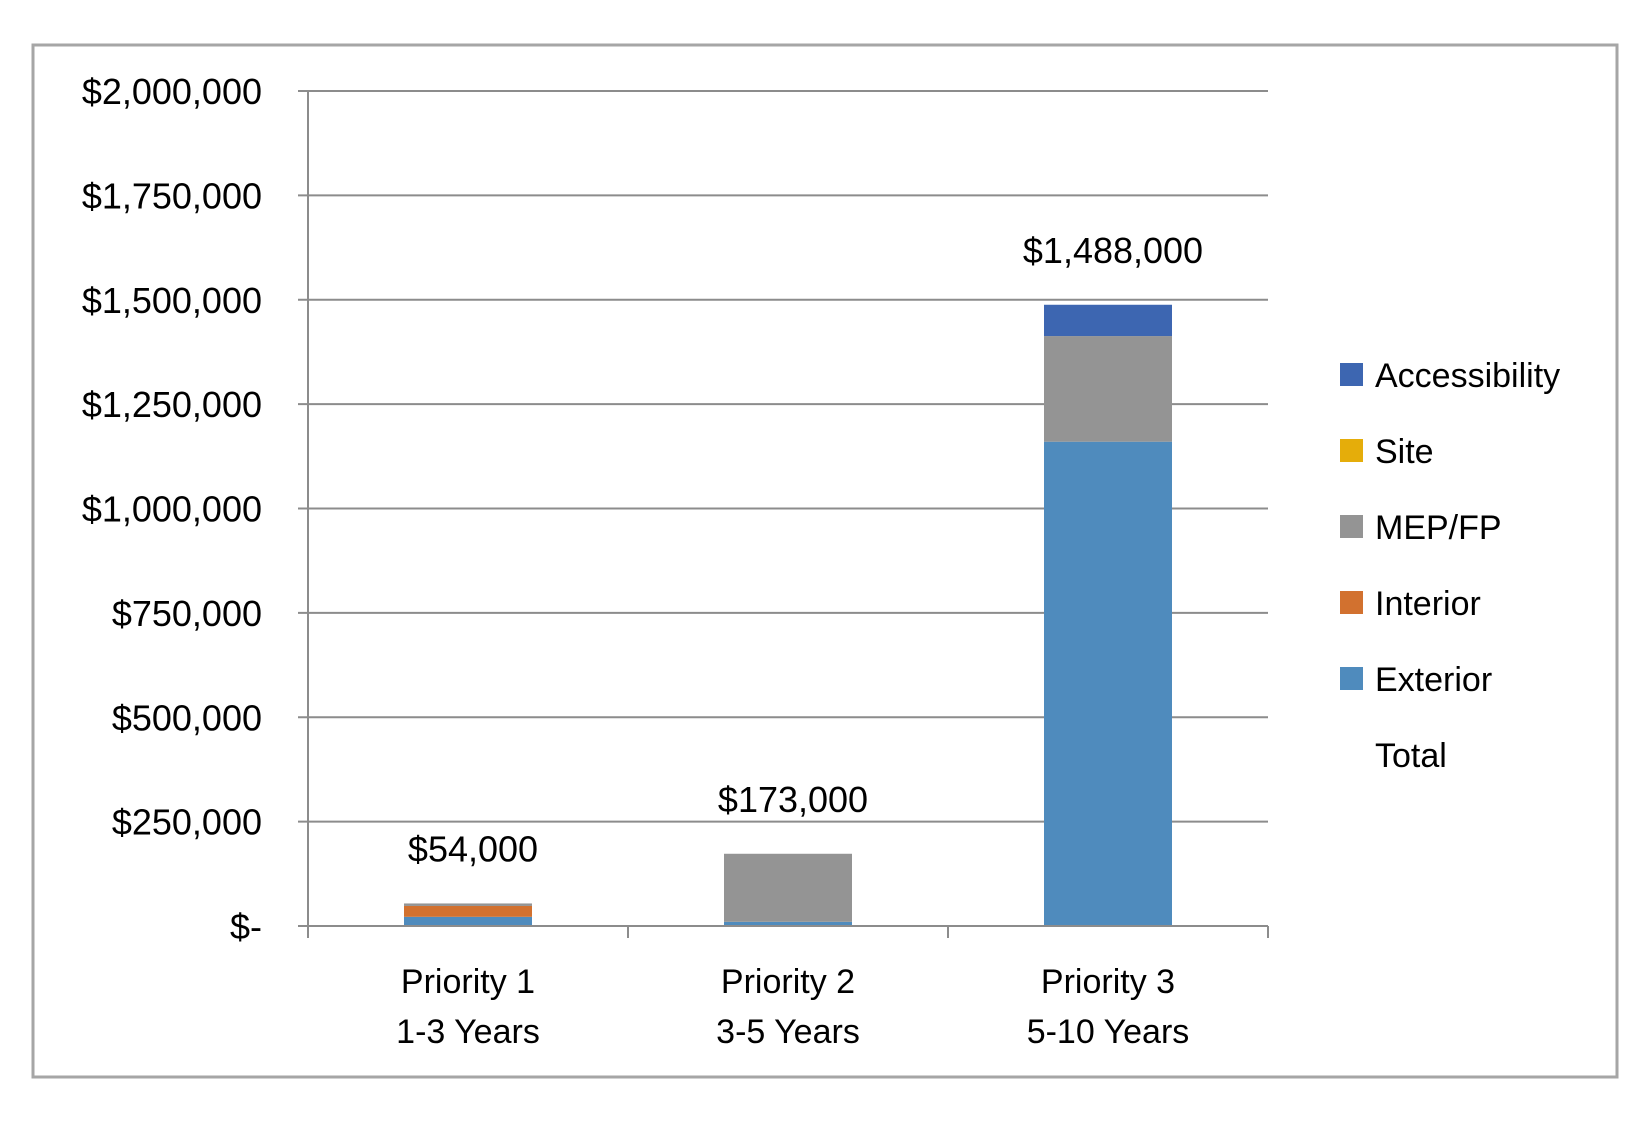 This screenshot has width=1650, height=1125. Describe the element at coordinates (187, 822) in the screenshot. I see `y-tick-label: $250,000` at that location.